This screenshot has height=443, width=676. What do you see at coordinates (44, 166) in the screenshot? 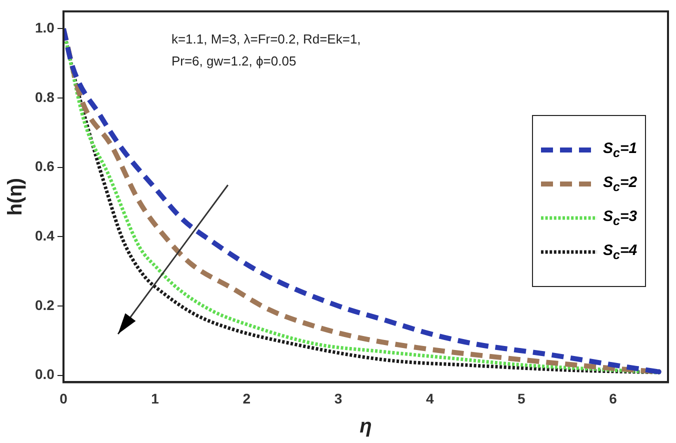
I see `y-tick-label: 0.6` at bounding box center [44, 166].